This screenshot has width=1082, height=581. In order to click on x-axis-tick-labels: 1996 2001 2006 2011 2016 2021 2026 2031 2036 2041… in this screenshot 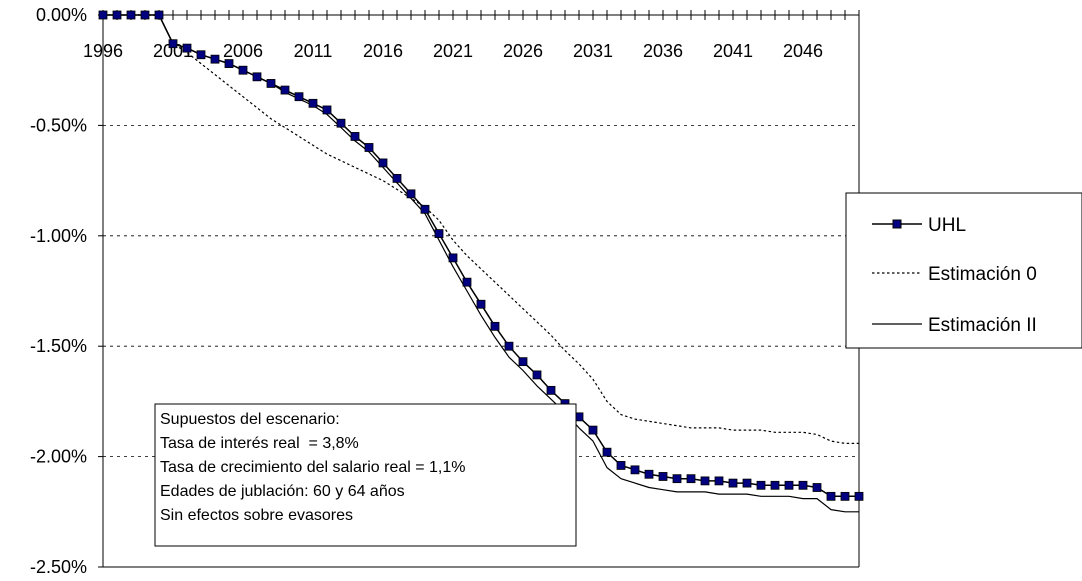, I will do `click(453, 51)`.